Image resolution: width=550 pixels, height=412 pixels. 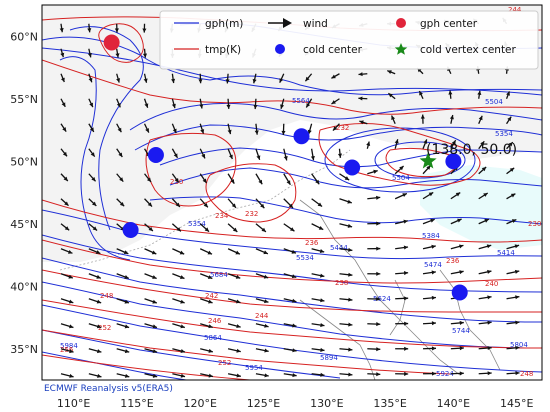 I want to click on gph-label: 5354, so click(x=197, y=224).